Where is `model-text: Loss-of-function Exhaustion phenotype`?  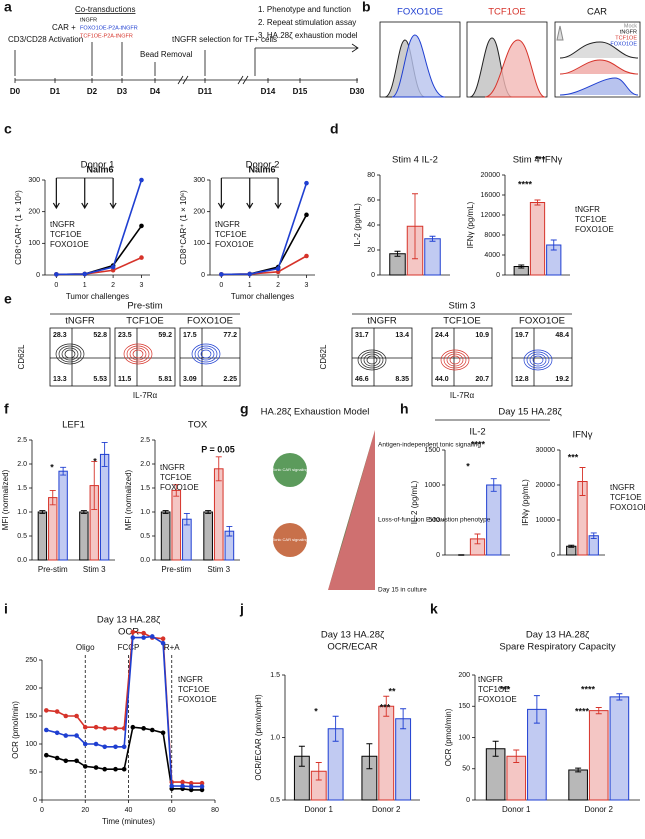 model-text: Loss-of-function Exhaustion phenotype is located at coordinates (434, 520).